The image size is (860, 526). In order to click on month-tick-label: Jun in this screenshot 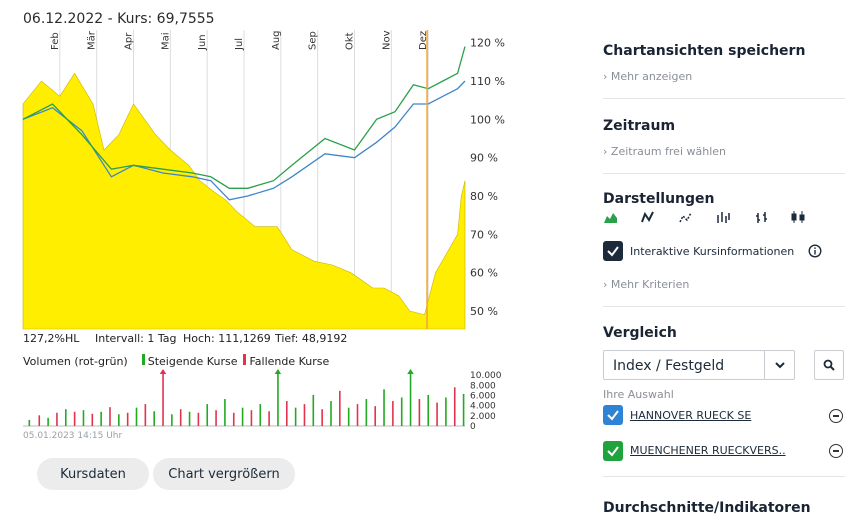, I will do `click(202, 42)`.